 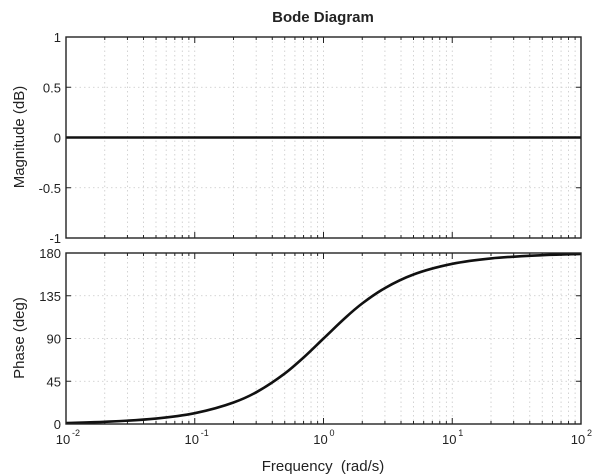 What do you see at coordinates (50, 188) in the screenshot?
I see `magnitude-y-tick-label: -0.5` at bounding box center [50, 188].